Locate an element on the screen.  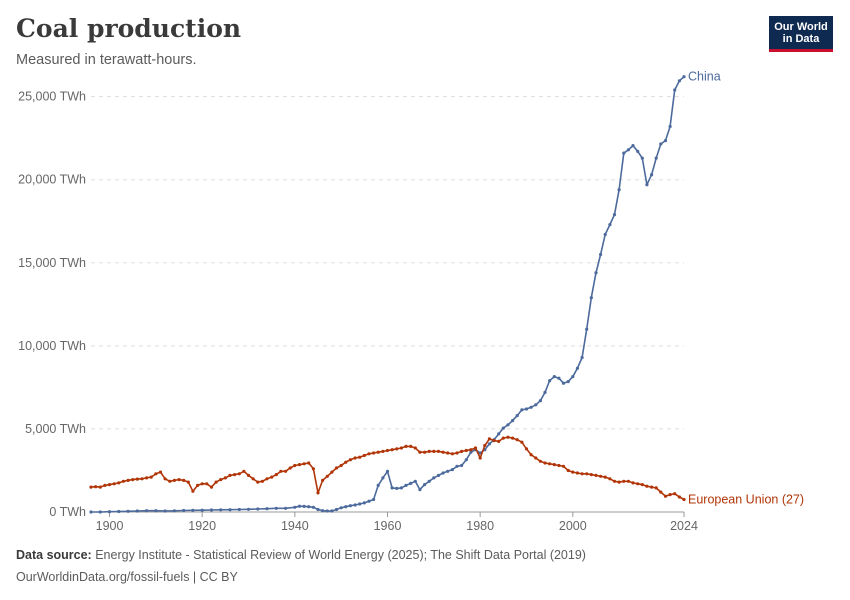
series-label: European Union (27) is located at coordinates (746, 500).